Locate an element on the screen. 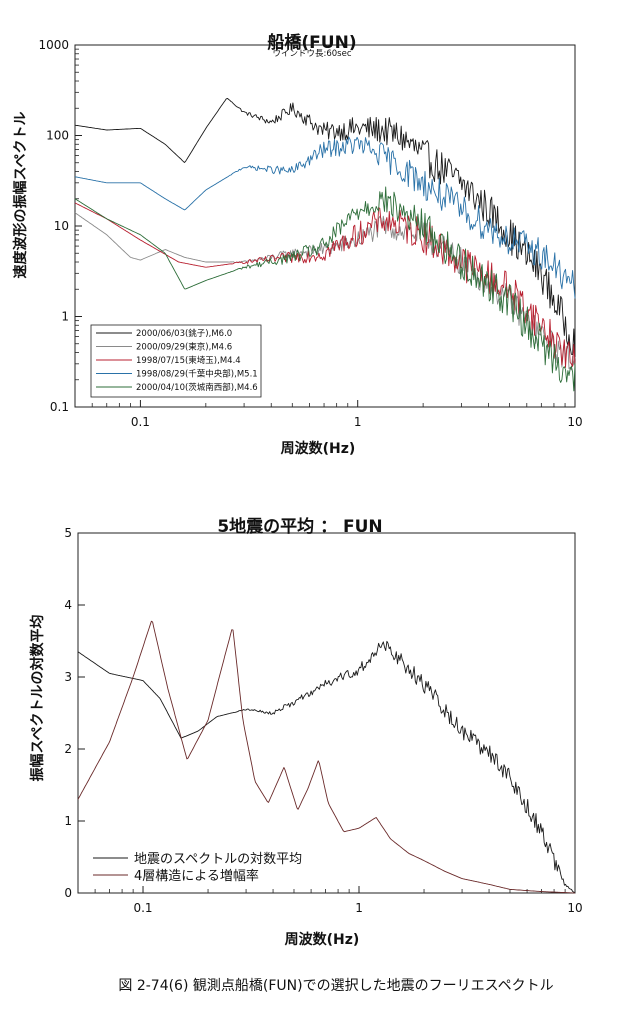  chart-2-y-tick-label: 1 is located at coordinates (68, 821).